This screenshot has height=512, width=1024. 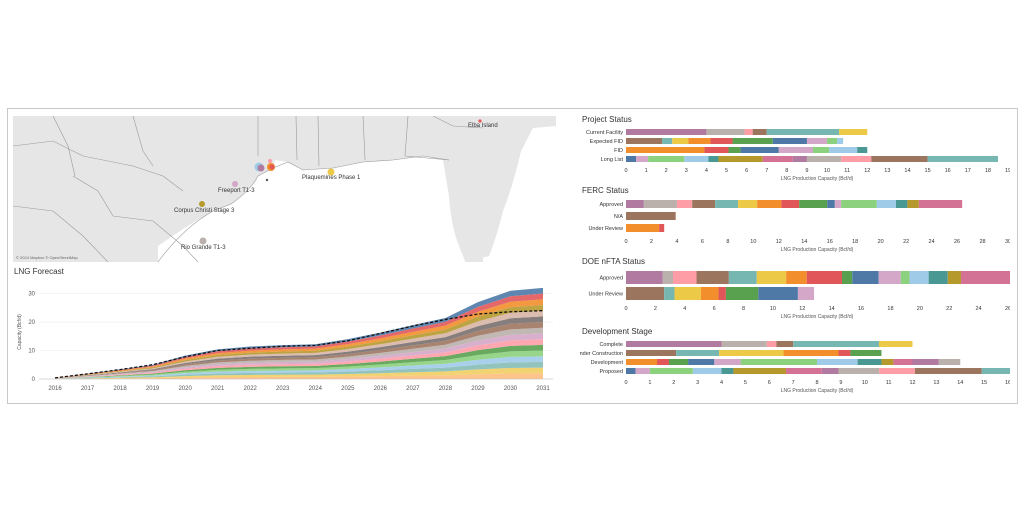 I want to click on terminal-marker-small, so click(x=267, y=180).